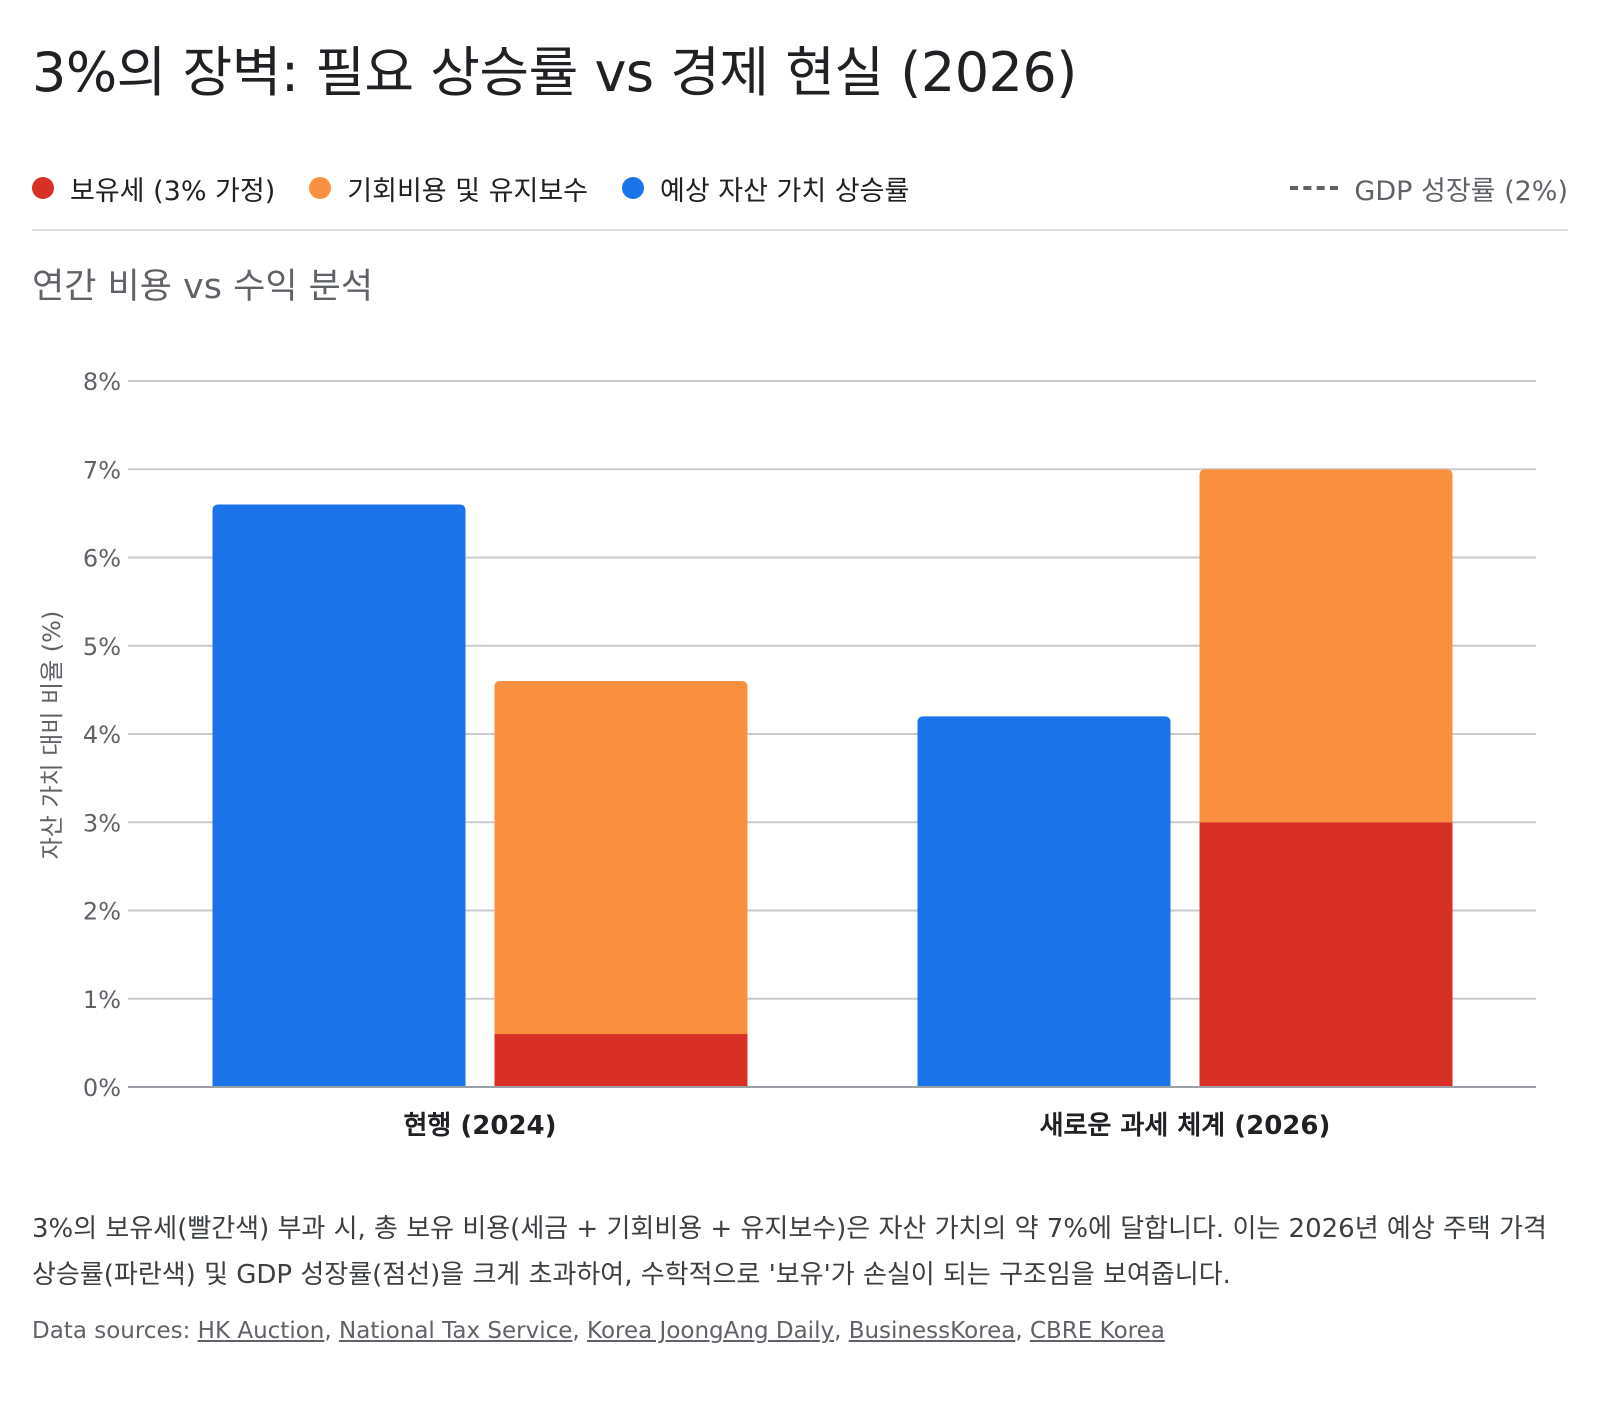  Describe the element at coordinates (1097, 1331) in the screenshot. I see `source-link-cbre-korea: CBRE Korea` at that location.